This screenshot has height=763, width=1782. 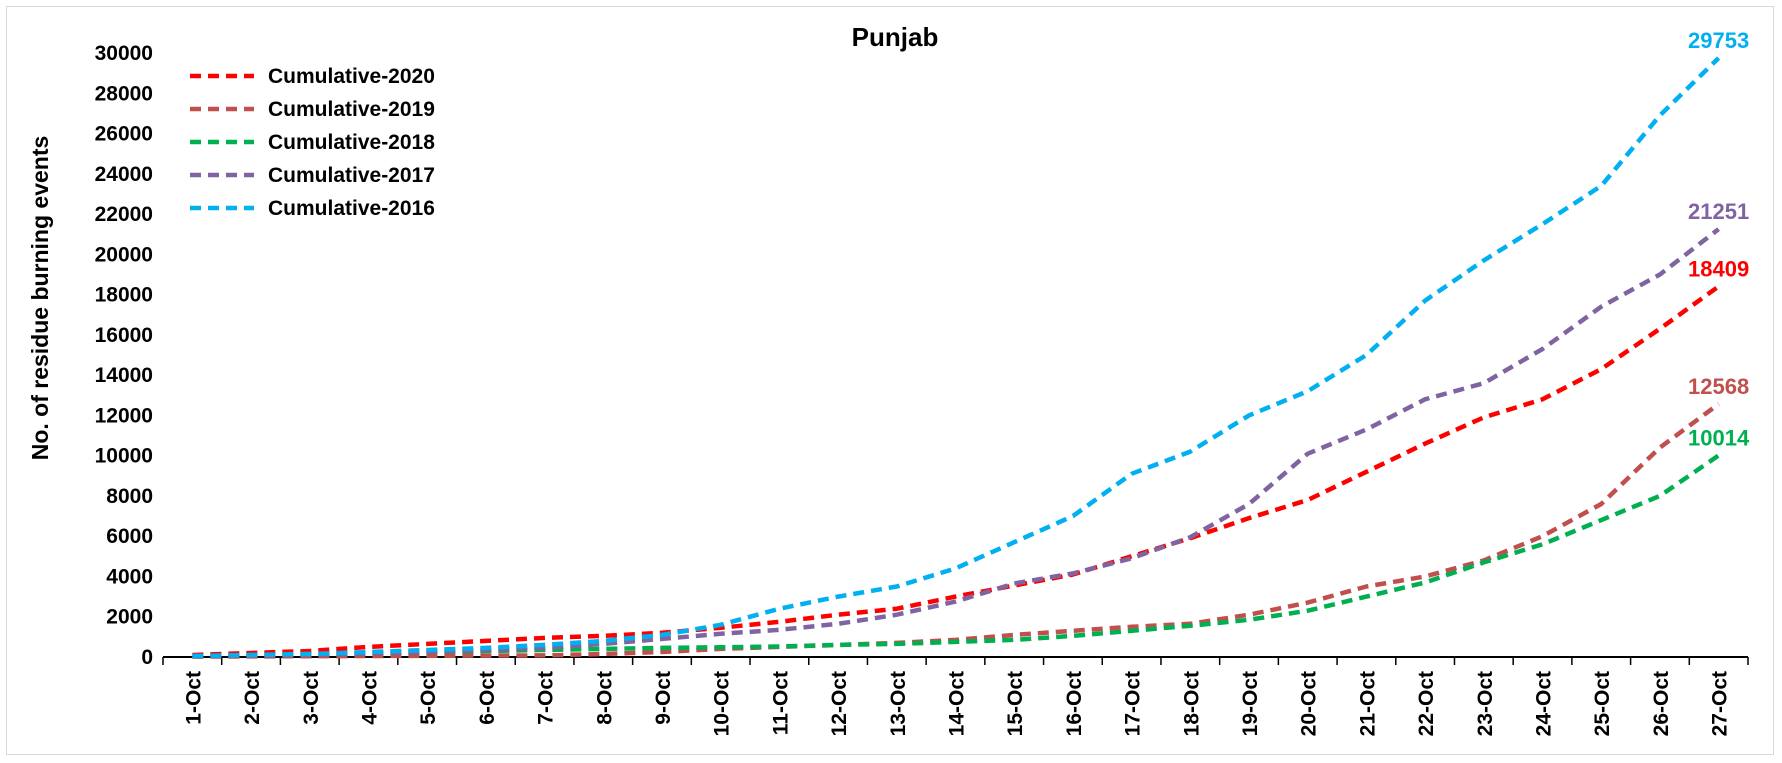 What do you see at coordinates (129, 496) in the screenshot?
I see `y-tick-label: 8000` at bounding box center [129, 496].